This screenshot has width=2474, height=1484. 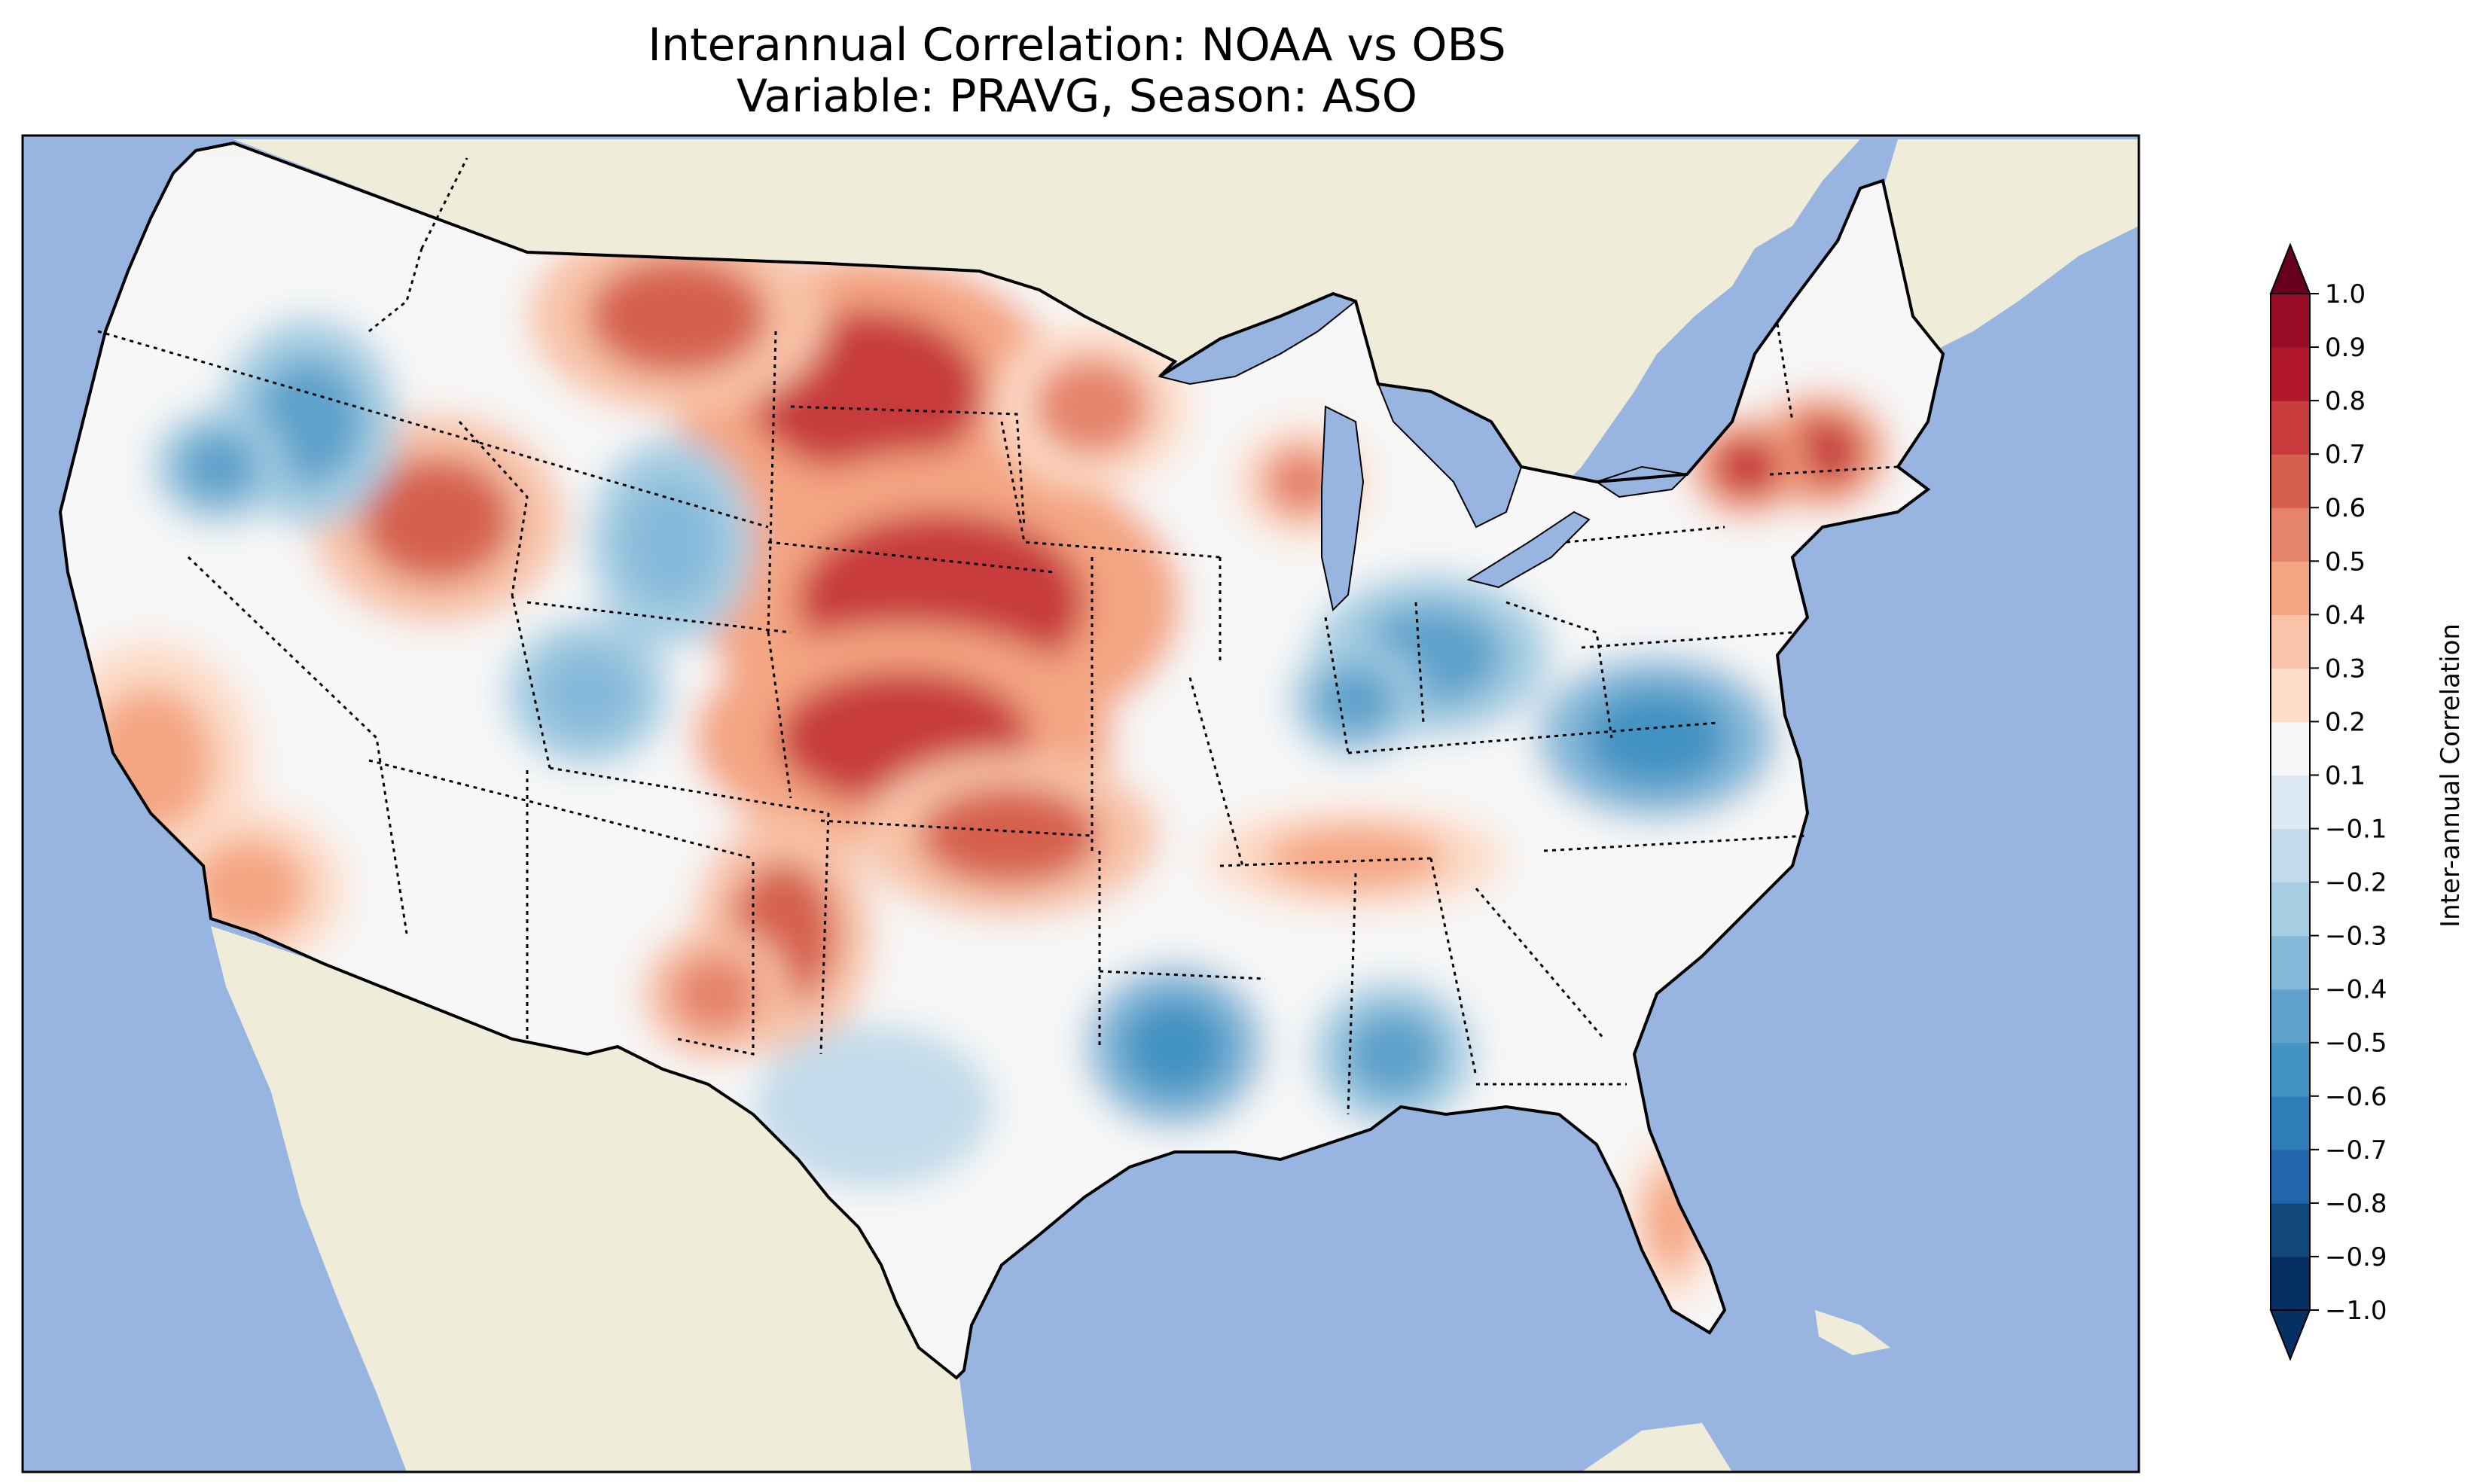 What do you see at coordinates (2345, 294) in the screenshot?
I see `colorbar-tick-label: 1.0` at bounding box center [2345, 294].